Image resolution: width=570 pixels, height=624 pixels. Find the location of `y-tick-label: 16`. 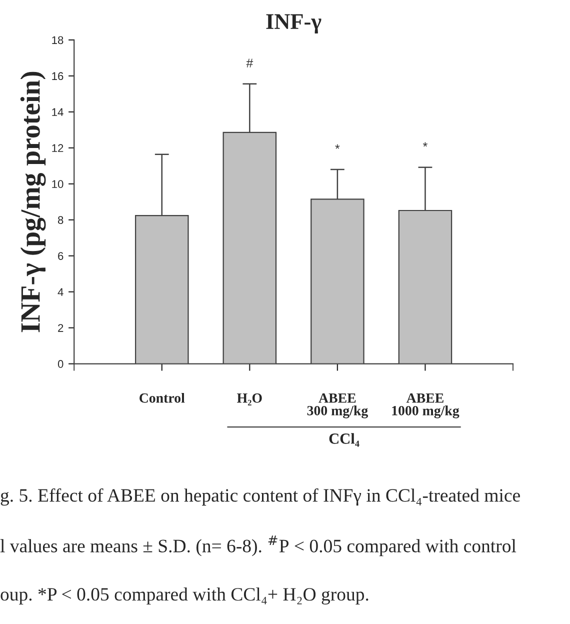

y-tick-label: 16 is located at coordinates (58, 76).